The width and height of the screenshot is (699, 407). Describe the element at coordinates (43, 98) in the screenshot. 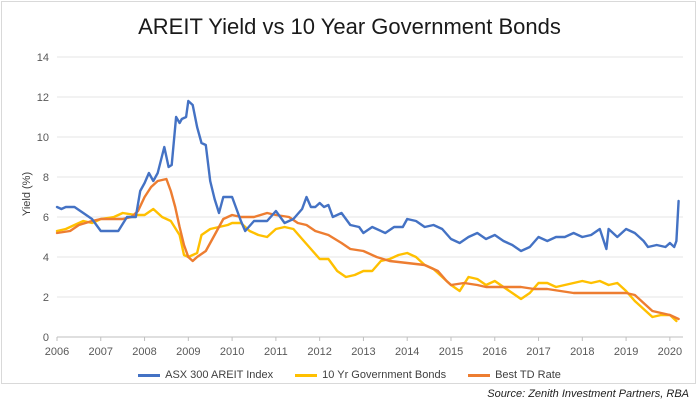

I see `y-tick-label: 12` at that location.